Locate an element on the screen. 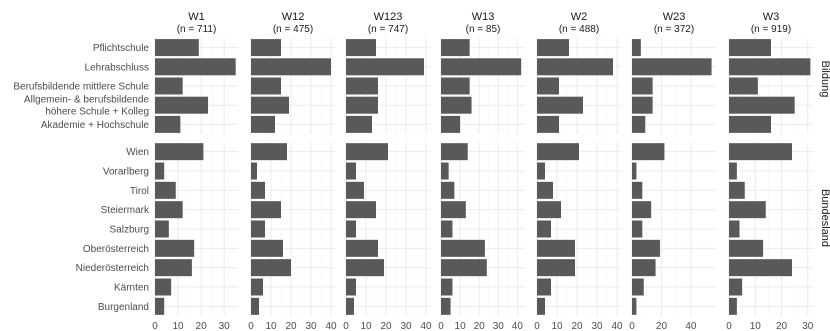 The height and width of the screenshot is (331, 830). category-label: Akademie + Hochschule is located at coordinates (95, 125).